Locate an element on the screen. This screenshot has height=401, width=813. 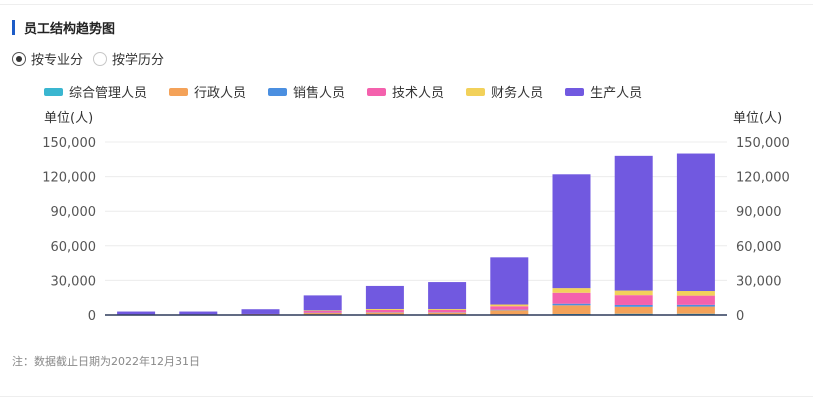
y-tick-label-right: 150,000 is located at coordinates (763, 143).